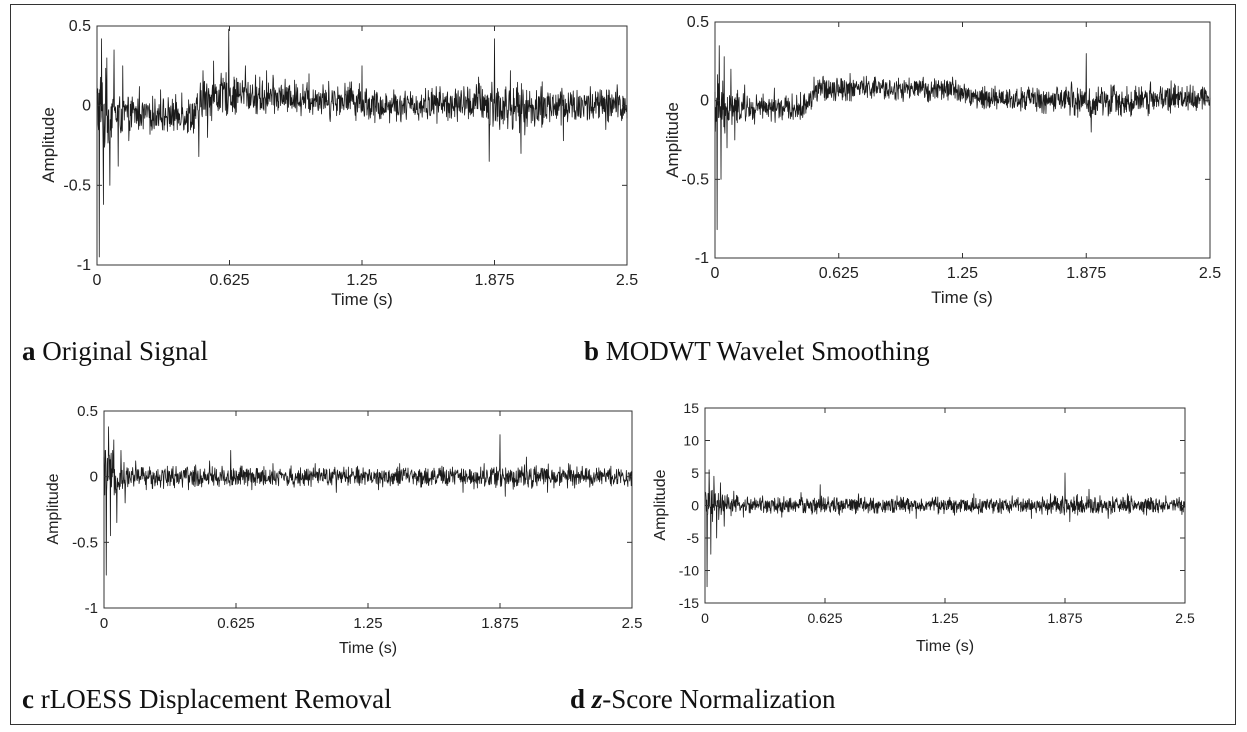  Describe the element at coordinates (719, 699) in the screenshot. I see `caption-text: -Score Normalization` at that location.